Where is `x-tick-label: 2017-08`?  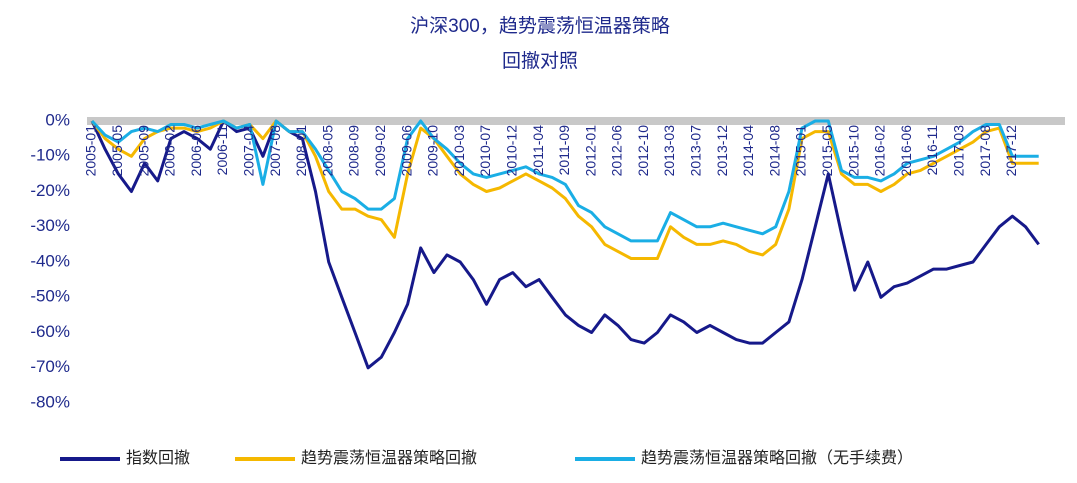
x-tick-label: 2017-08 is located at coordinates (985, 151).